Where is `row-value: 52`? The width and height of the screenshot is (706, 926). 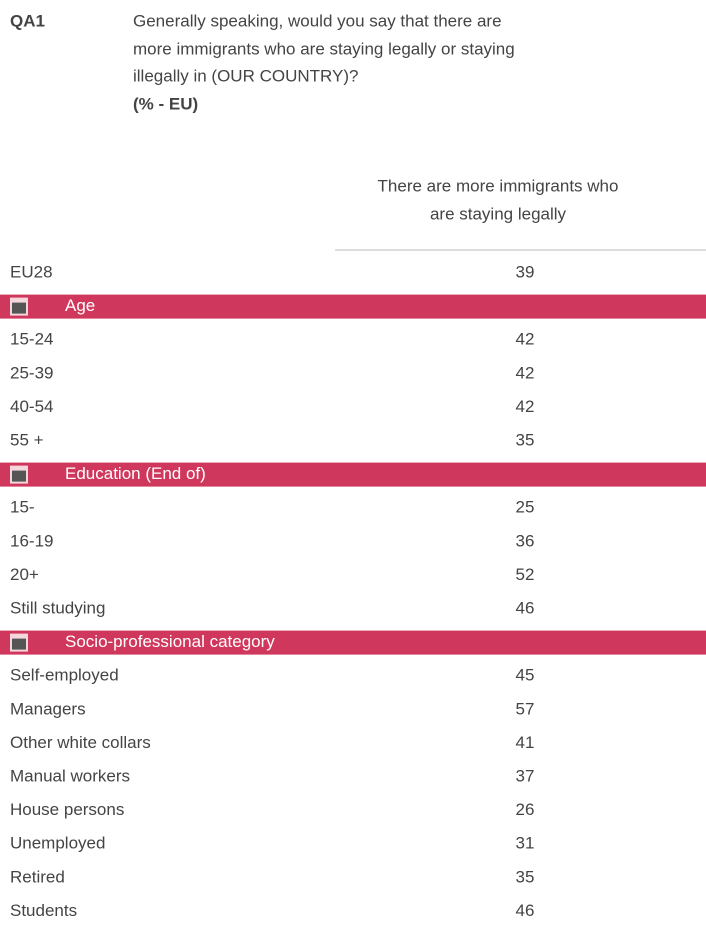 row-value: 52 is located at coordinates (525, 574).